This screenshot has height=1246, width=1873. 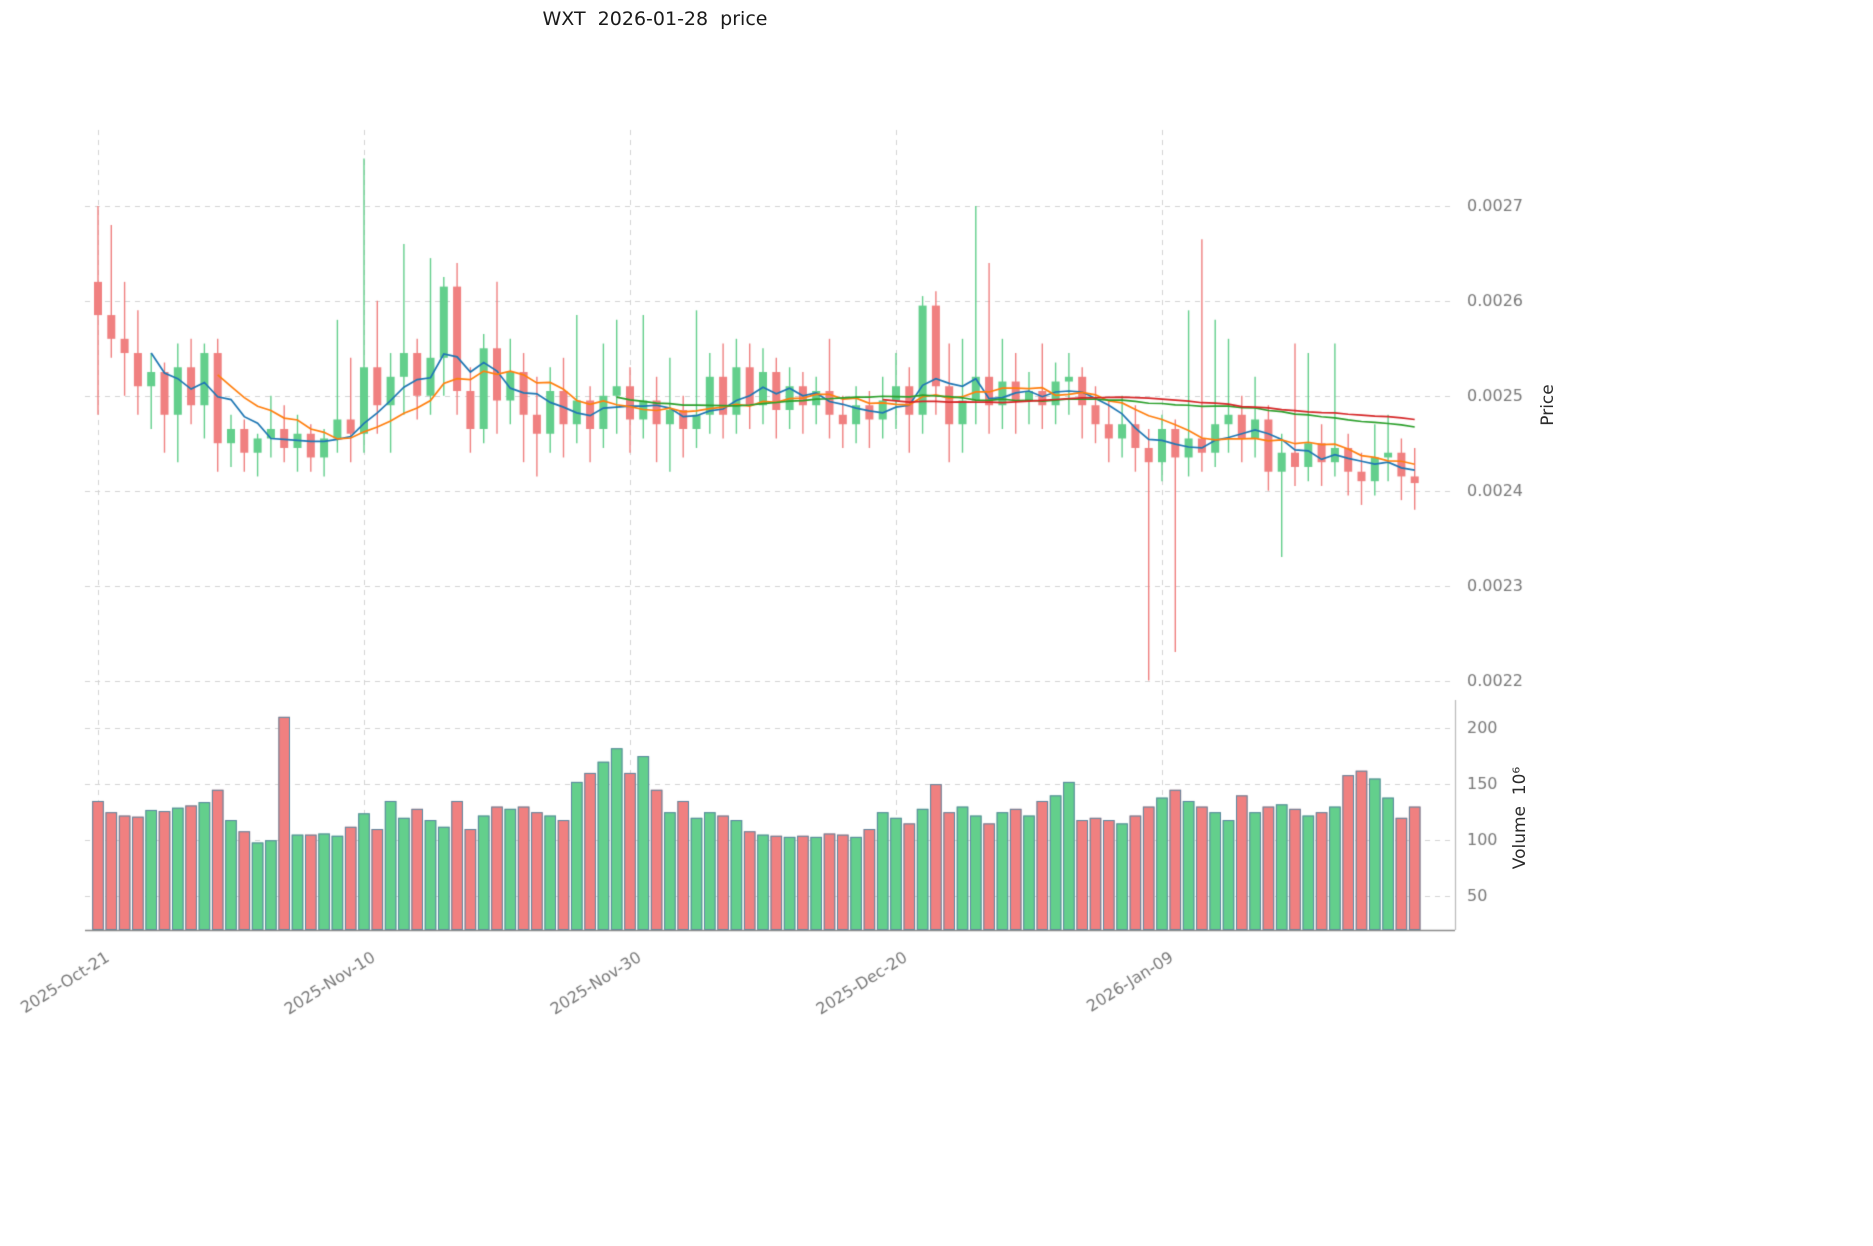 I want to click on volume-axis-label: Volume 10⁶, so click(x=1520, y=818).